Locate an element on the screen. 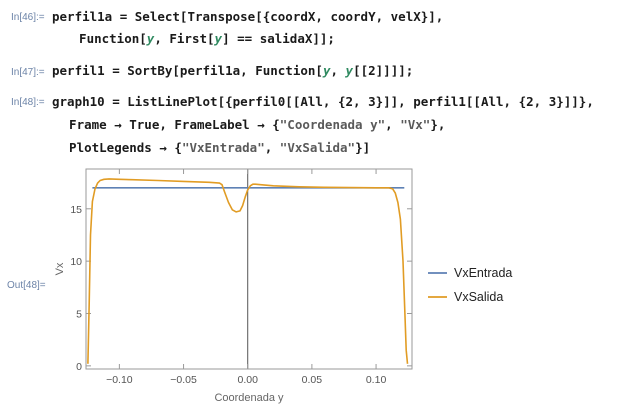 The image size is (634, 410). code-token: }, is located at coordinates (438, 124).